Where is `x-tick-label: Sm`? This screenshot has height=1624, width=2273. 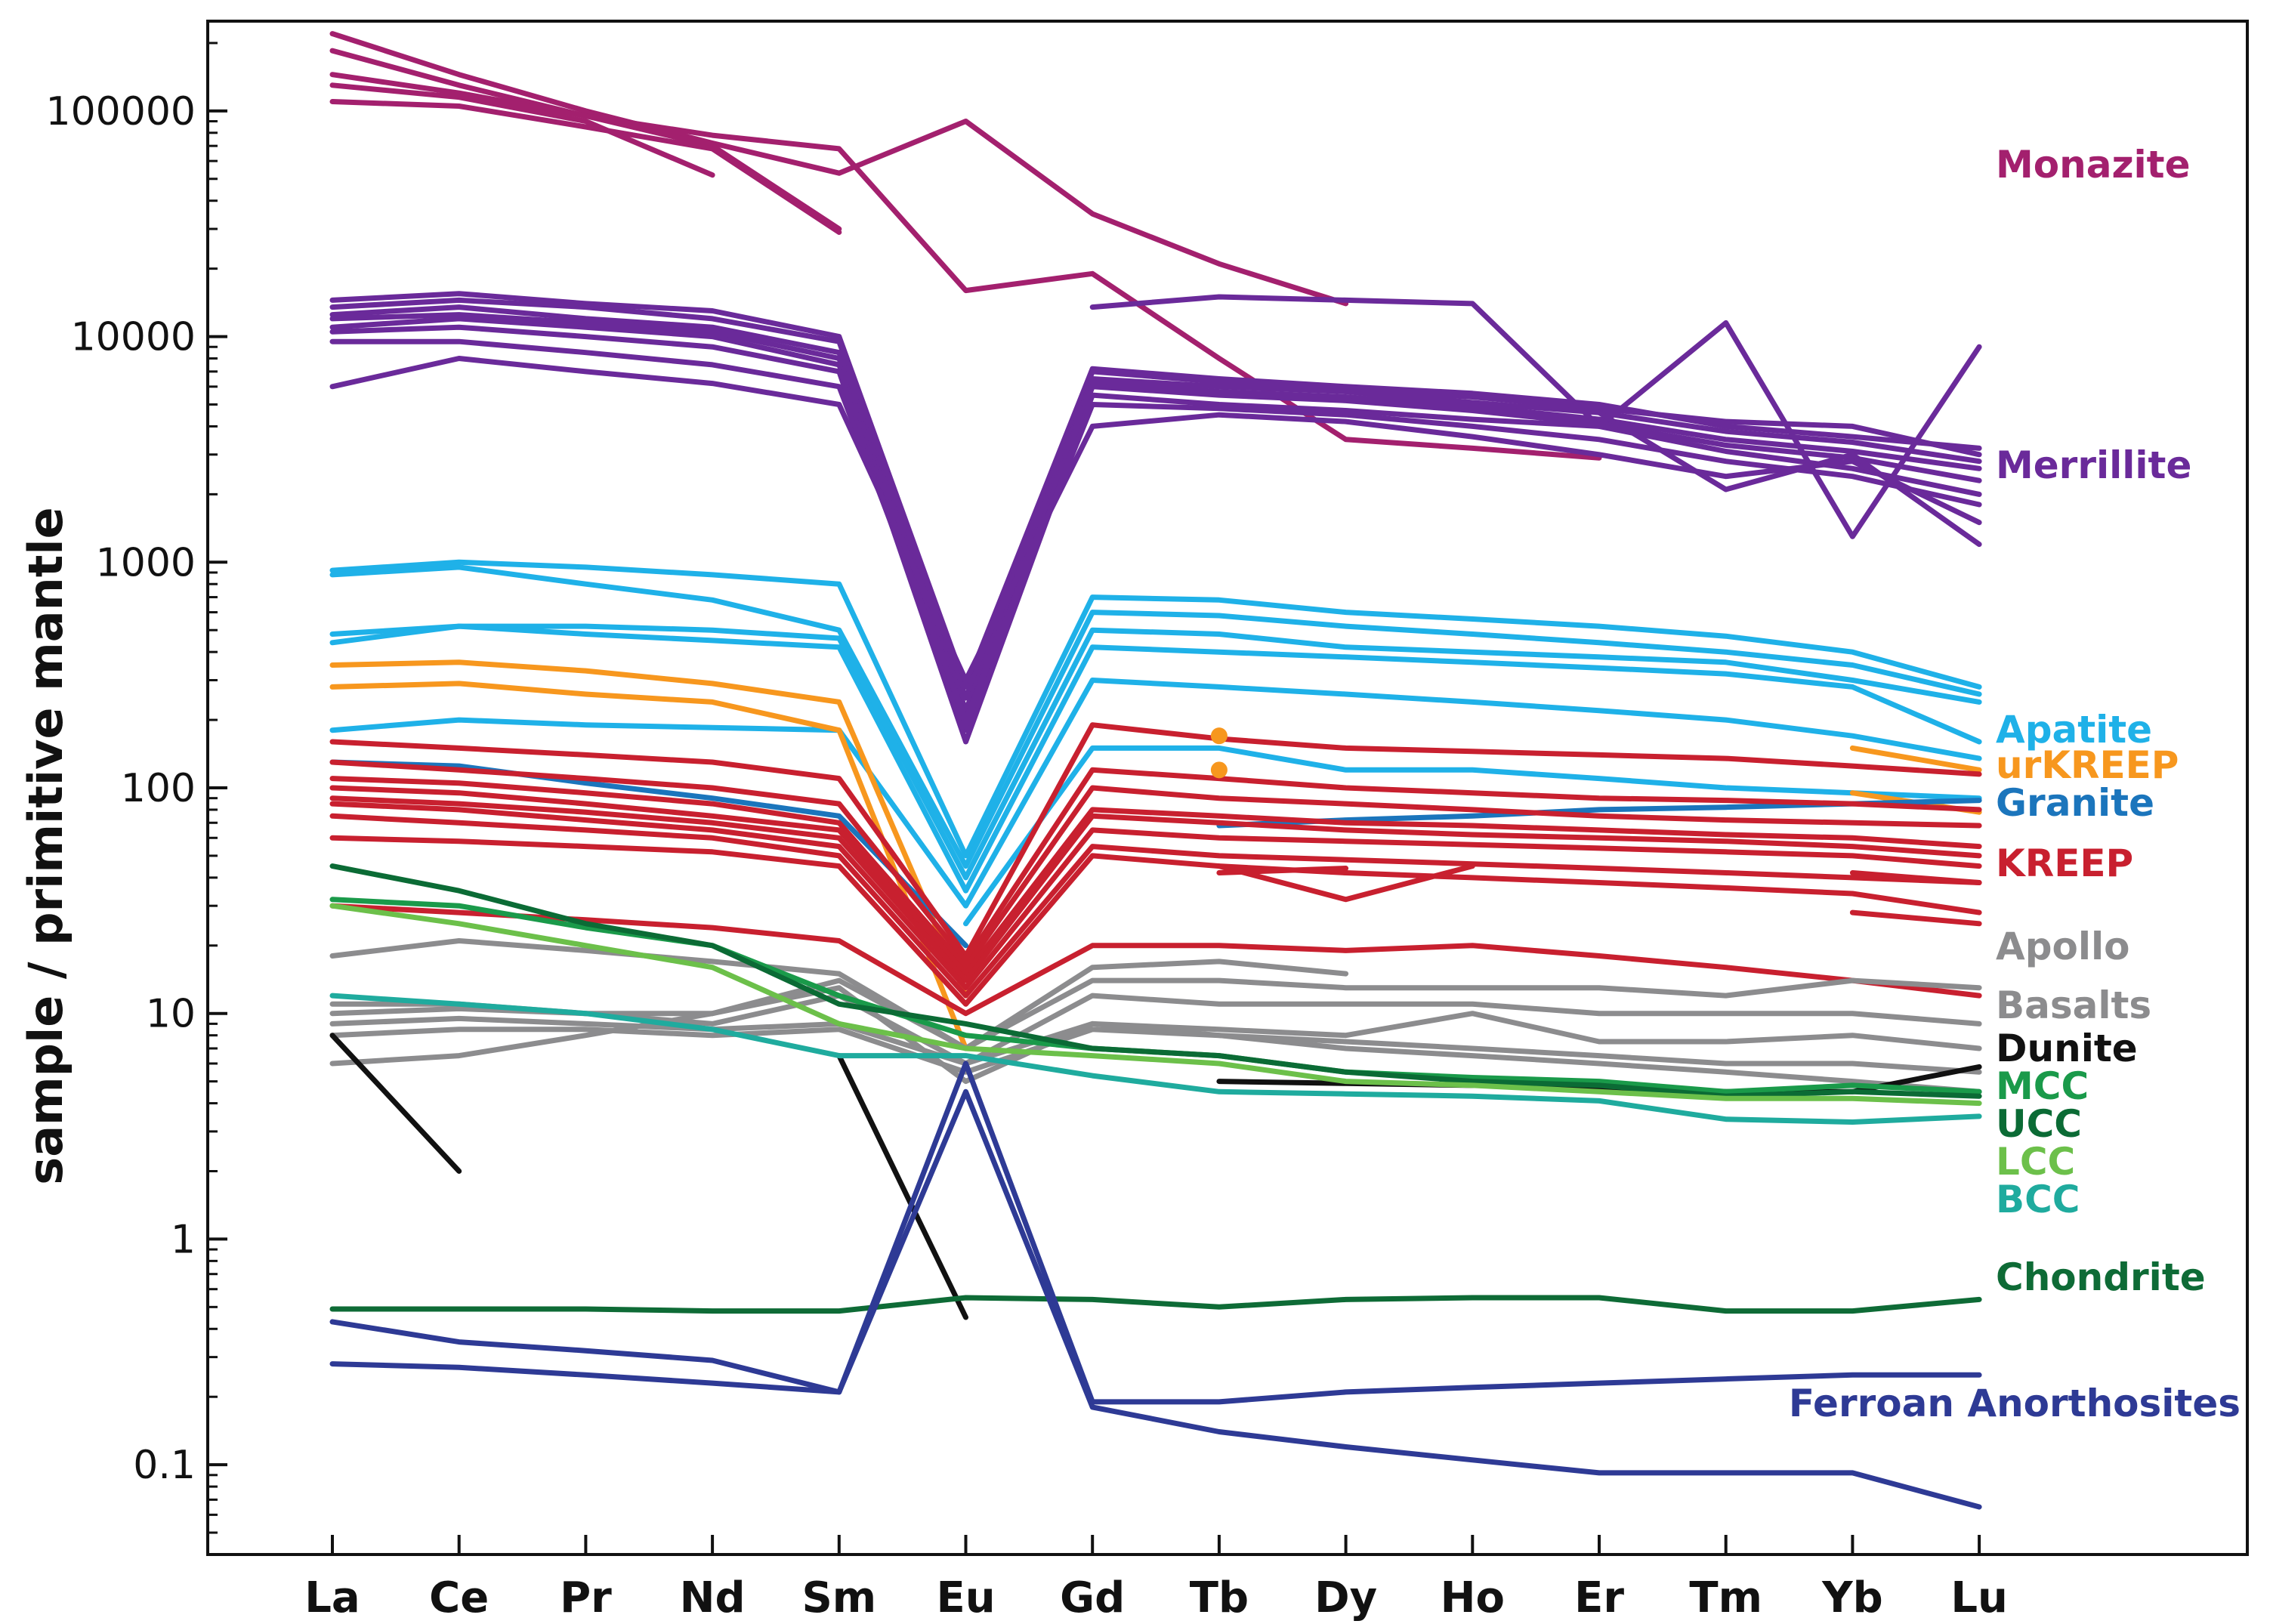 x-tick-label: Sm is located at coordinates (838, 1598).